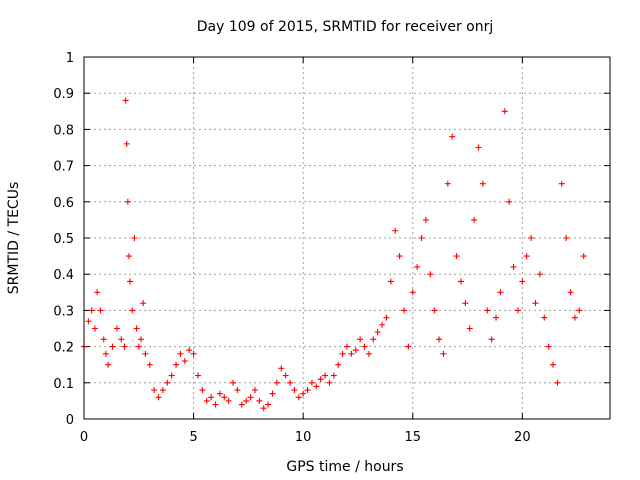 The width and height of the screenshot is (640, 480). What do you see at coordinates (63, 94) in the screenshot?
I see `y-tick-label: 0.9` at bounding box center [63, 94].